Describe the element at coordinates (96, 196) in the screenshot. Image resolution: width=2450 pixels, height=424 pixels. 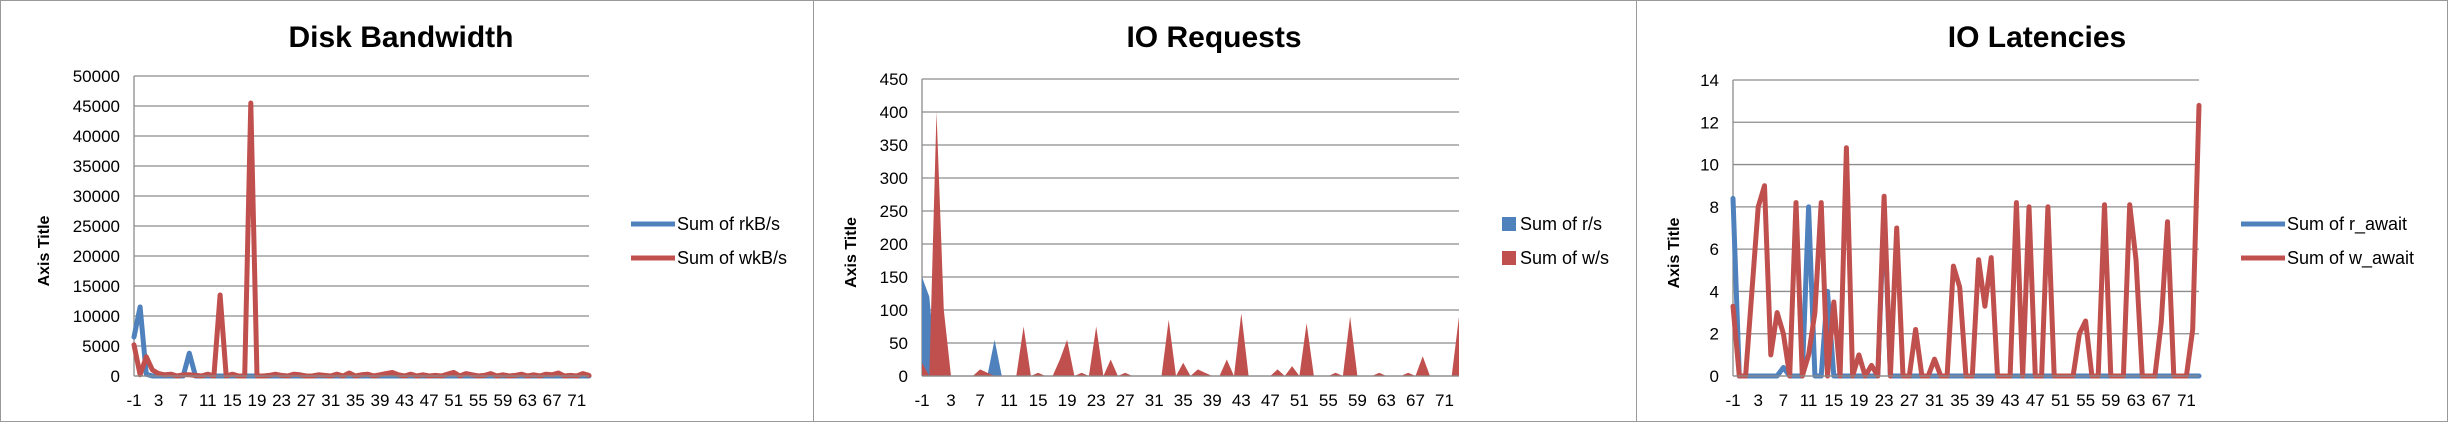
I see `y-tick-label: 30000` at that location.